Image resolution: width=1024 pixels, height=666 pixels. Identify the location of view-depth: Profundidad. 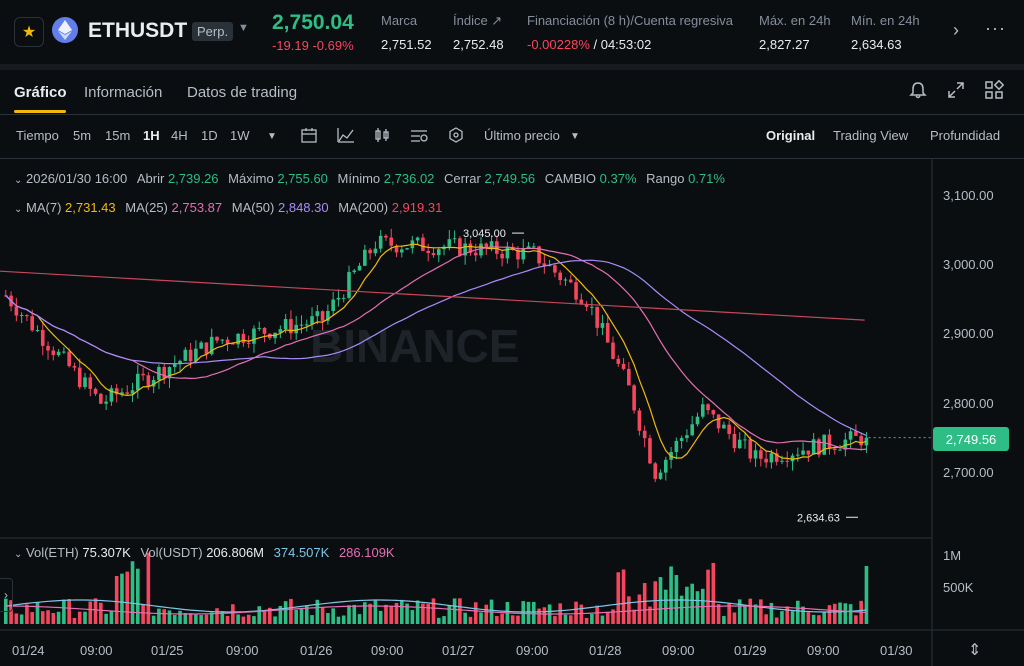
(965, 135).